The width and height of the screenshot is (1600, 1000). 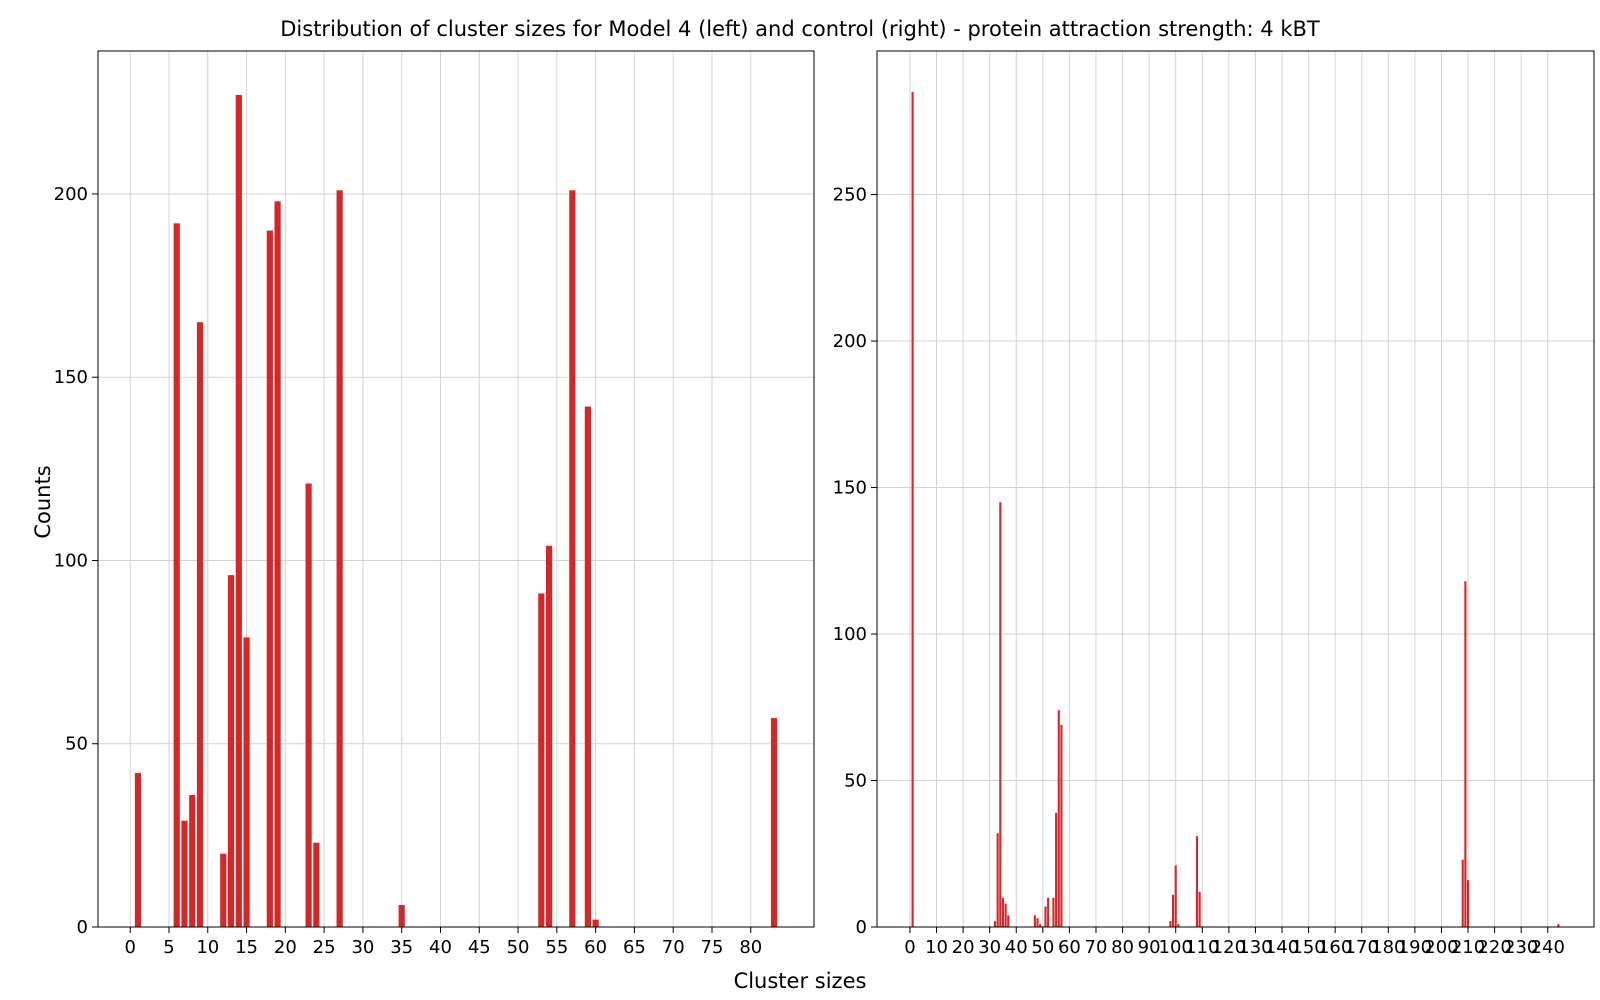 I want to click on x-tick-label: 5, so click(x=168, y=947).